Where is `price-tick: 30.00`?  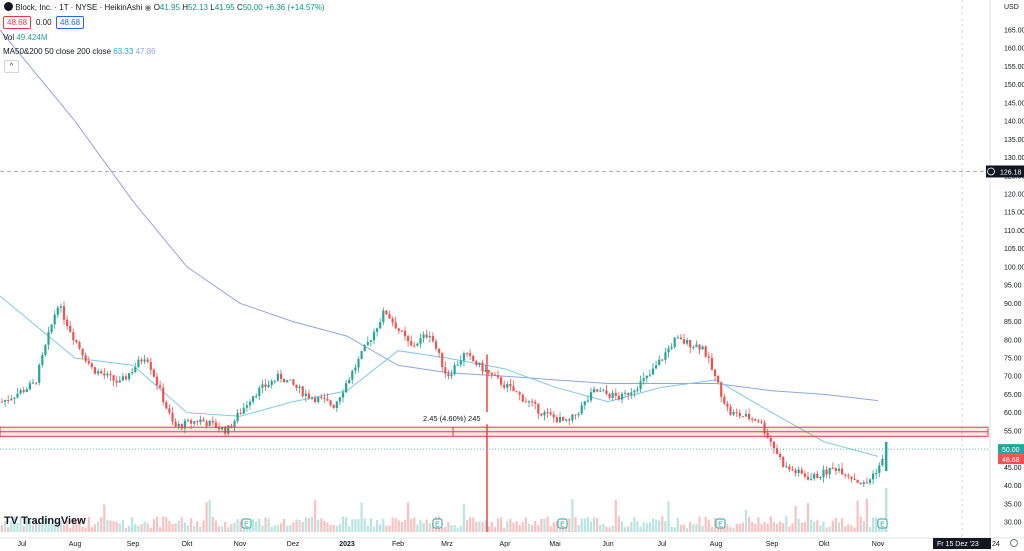
price-tick: 30.00 is located at coordinates (1013, 523).